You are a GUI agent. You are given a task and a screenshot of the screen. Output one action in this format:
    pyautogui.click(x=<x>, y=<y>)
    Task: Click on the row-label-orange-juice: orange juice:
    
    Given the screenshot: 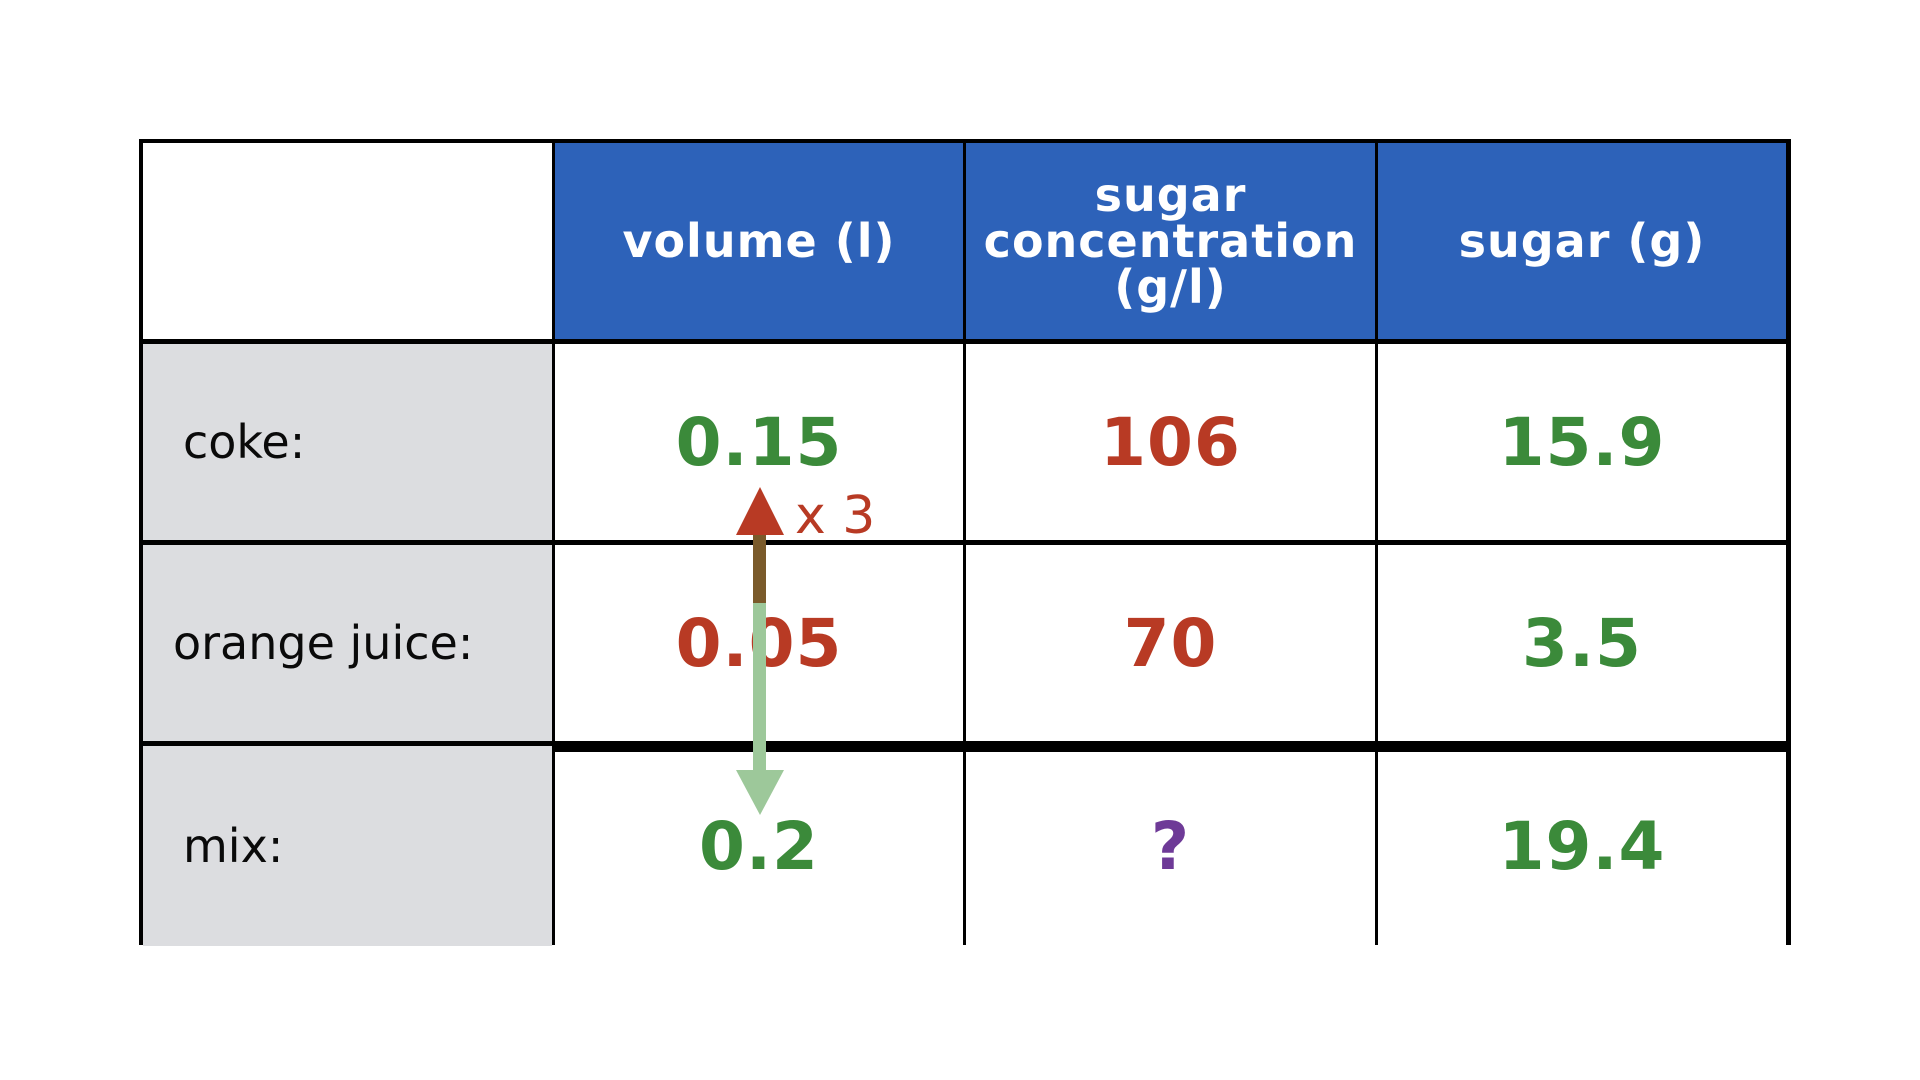 What is the action you would take?
    pyautogui.click(x=347, y=643)
    